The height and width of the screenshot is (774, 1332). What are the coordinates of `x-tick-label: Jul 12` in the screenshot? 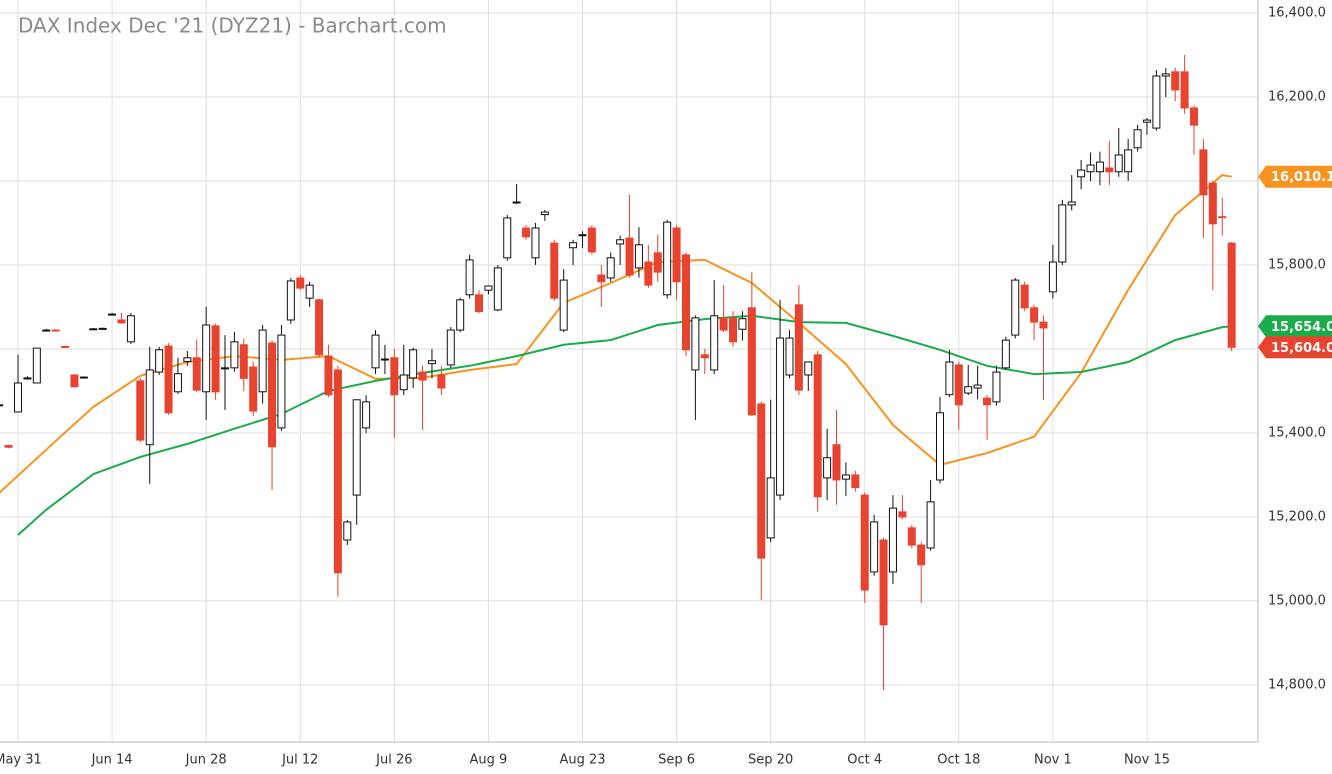 It's located at (299, 760).